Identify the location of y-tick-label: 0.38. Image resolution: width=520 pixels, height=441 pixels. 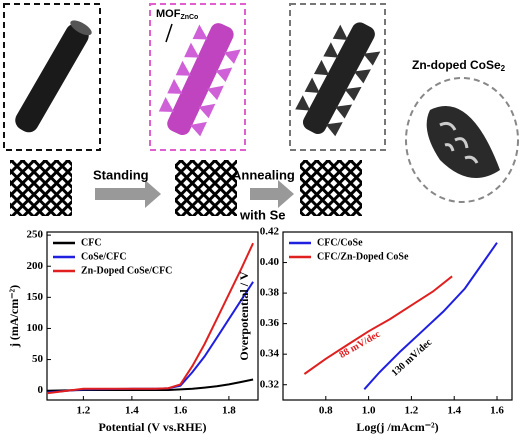
(270, 293).